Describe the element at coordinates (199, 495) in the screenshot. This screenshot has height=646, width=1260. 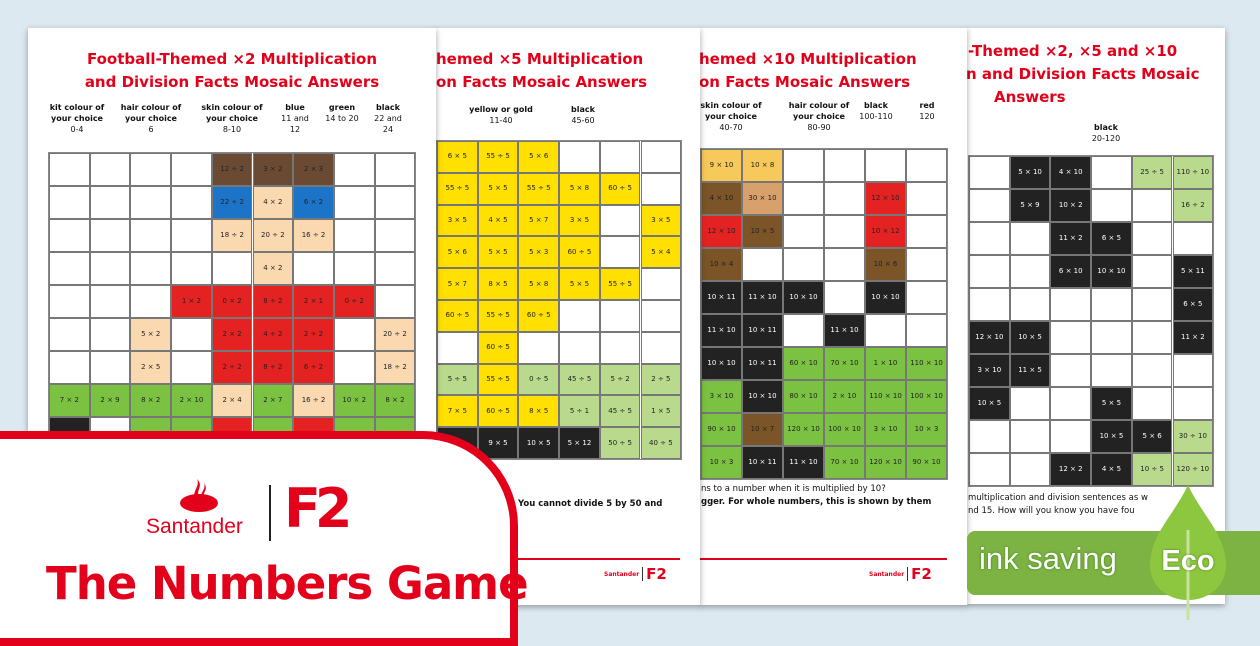
I see `santander-flame-icon` at that location.